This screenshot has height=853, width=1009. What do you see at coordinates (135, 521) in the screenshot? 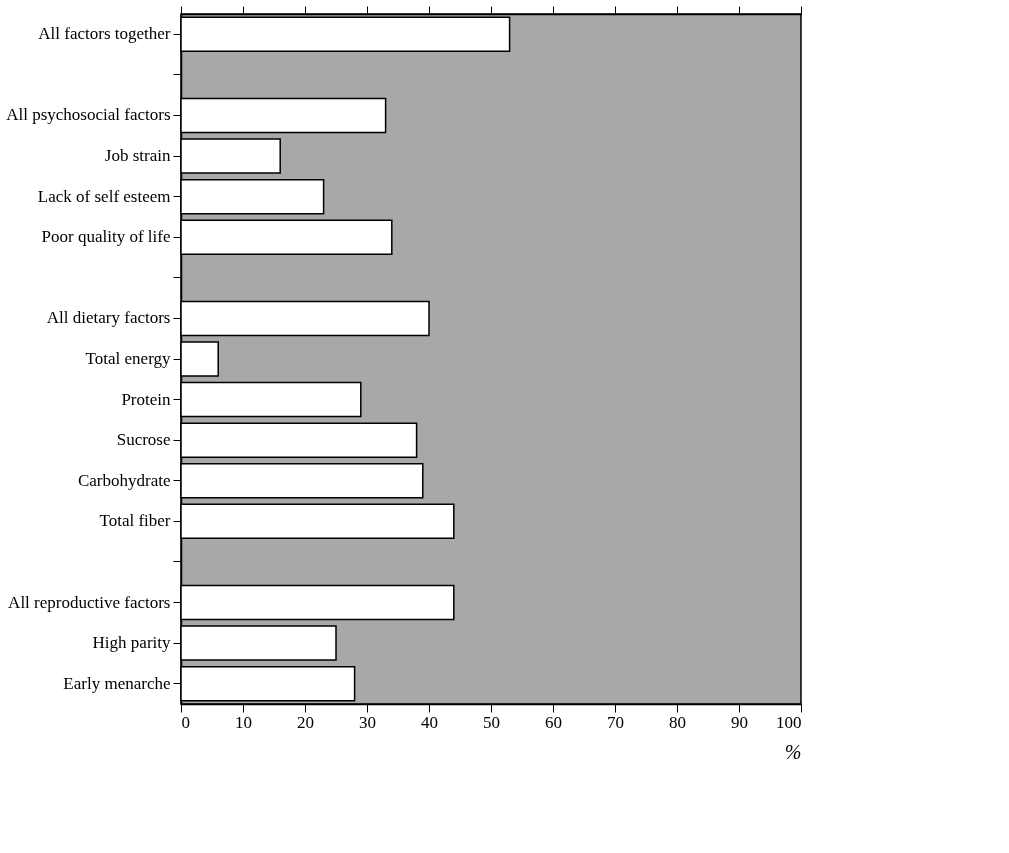
I see `y-tick-label: Total fiber` at bounding box center [135, 521].